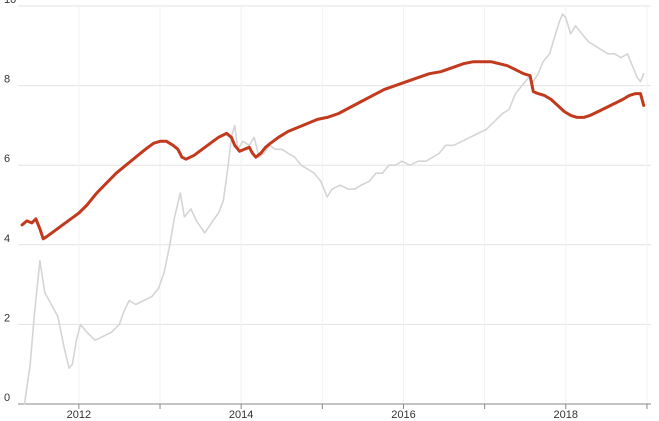 The image size is (659, 421). I want to click on x-ticks: 2012 2014 2016 2018, so click(357, 412).